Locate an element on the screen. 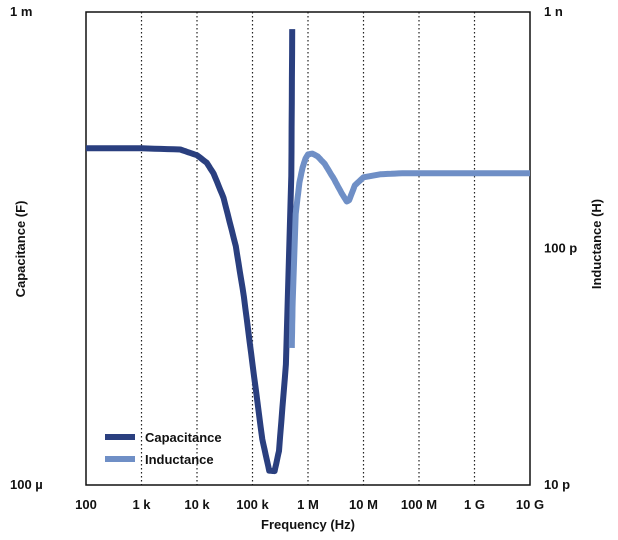 This screenshot has height=540, width=618. x-tick-label: 1 M is located at coordinates (308, 504).